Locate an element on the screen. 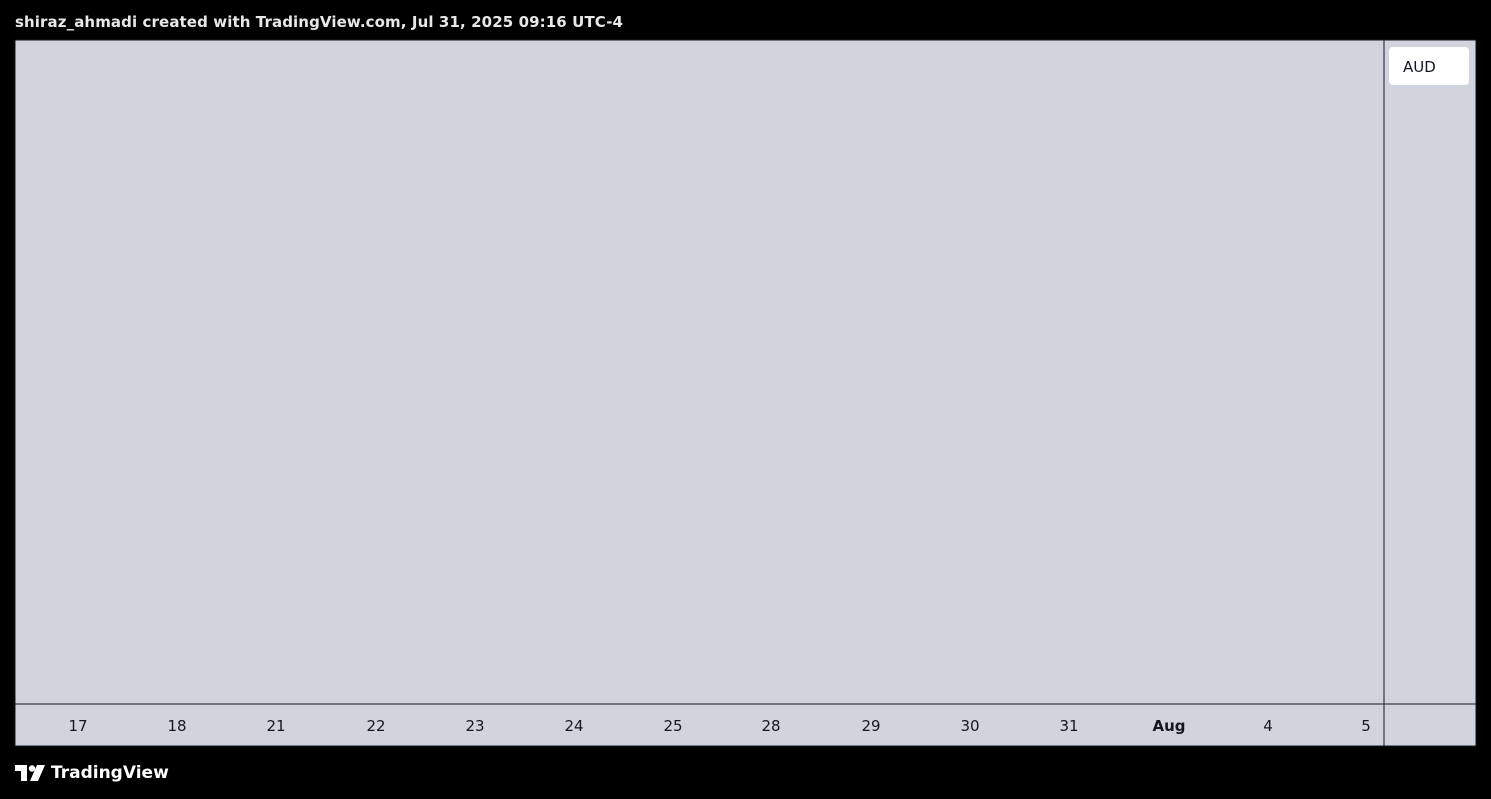 The image size is (1491, 799). time-tick-7: 28 is located at coordinates (770, 726).